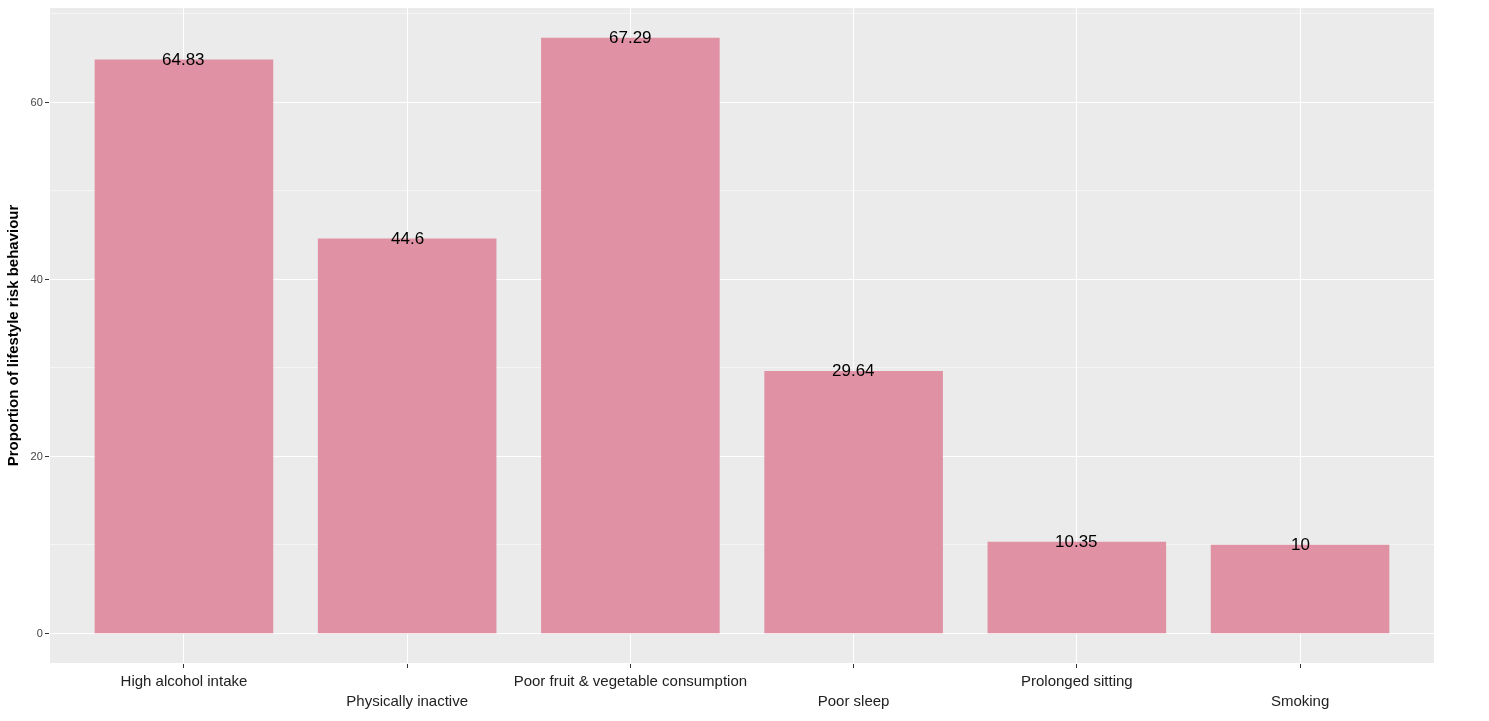 The width and height of the screenshot is (1489, 721). I want to click on x-tick-label: Smoking, so click(1300, 700).